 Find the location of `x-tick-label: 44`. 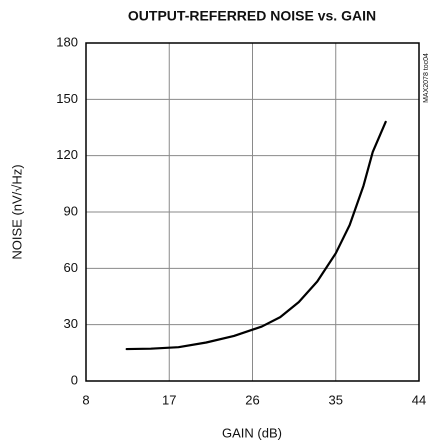

x-tick-label: 44 is located at coordinates (419, 399).